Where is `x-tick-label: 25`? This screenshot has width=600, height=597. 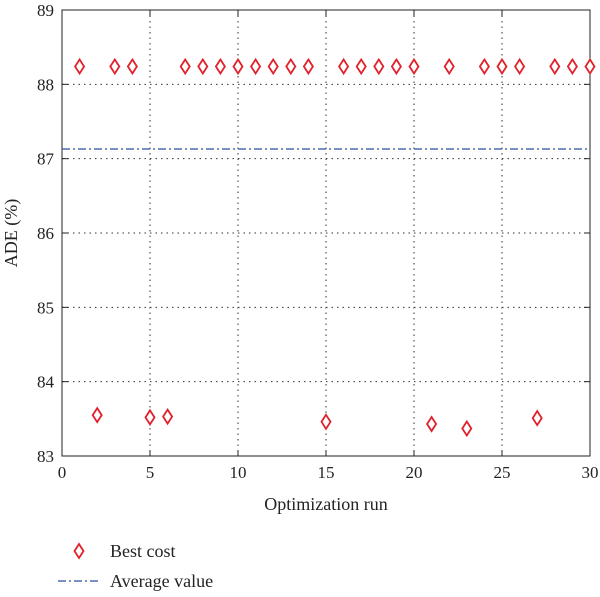
x-tick-label: 25 is located at coordinates (502, 472).